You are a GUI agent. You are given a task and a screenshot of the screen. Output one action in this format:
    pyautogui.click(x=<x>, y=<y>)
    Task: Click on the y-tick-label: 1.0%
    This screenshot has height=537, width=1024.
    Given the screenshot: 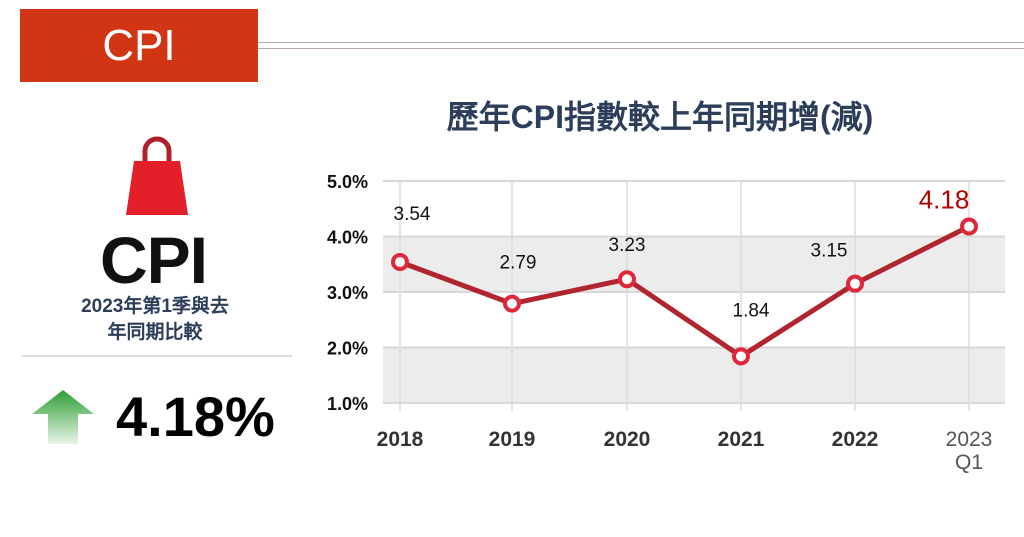 What is the action you would take?
    pyautogui.click(x=347, y=404)
    